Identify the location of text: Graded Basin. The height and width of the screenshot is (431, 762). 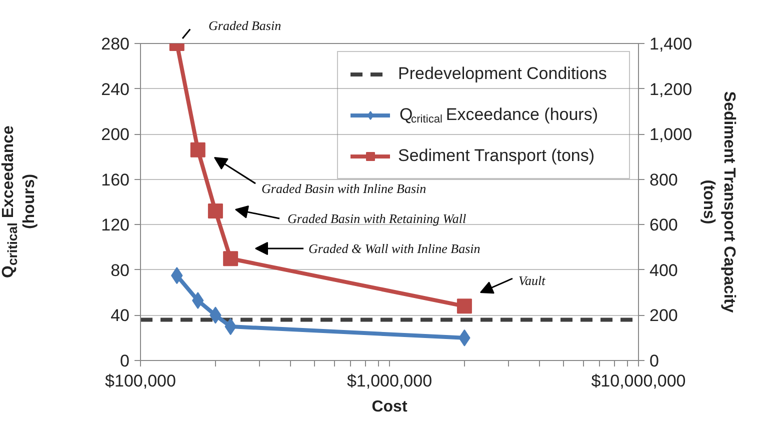
(245, 25).